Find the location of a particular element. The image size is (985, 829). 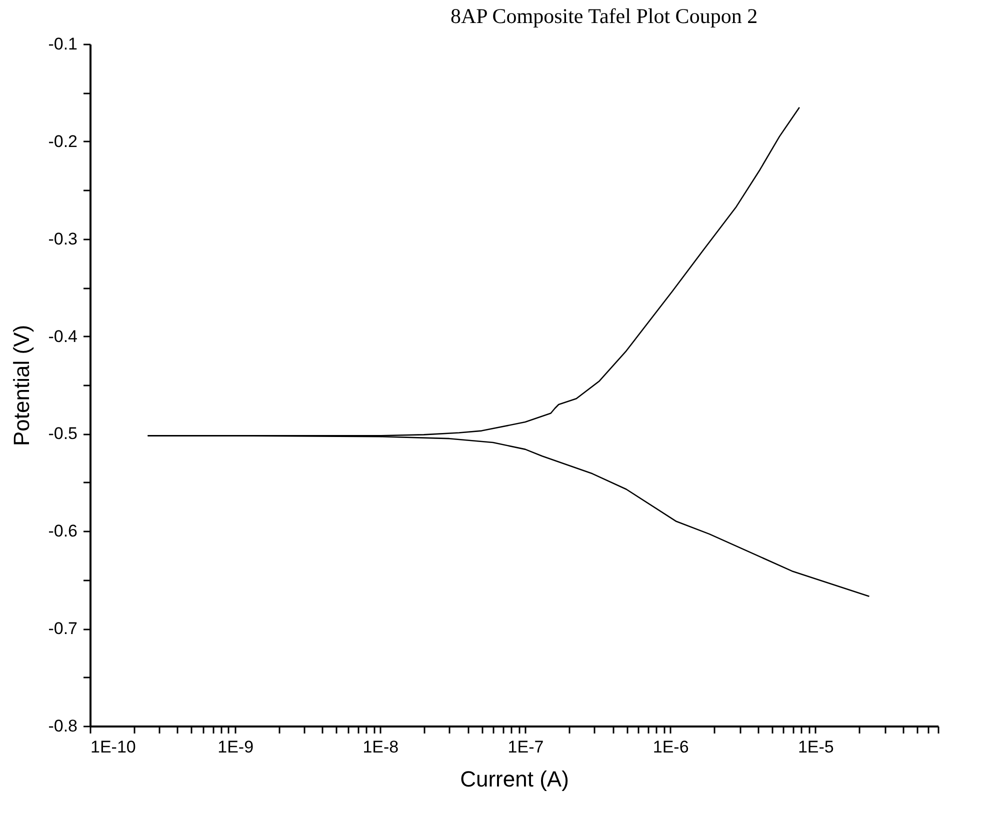

x-tick-label: 1E-6 is located at coordinates (670, 747).